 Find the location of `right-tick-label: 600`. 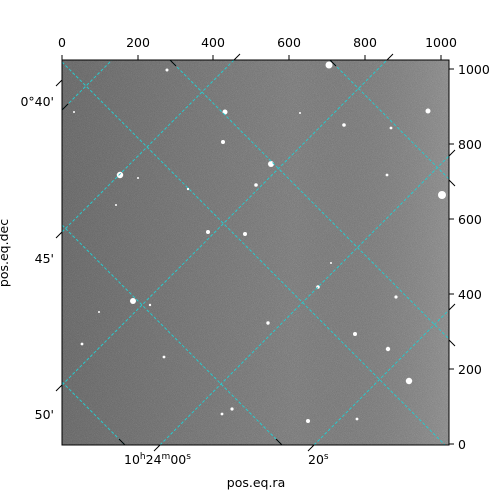

right-tick-label: 600 is located at coordinates (470, 219).